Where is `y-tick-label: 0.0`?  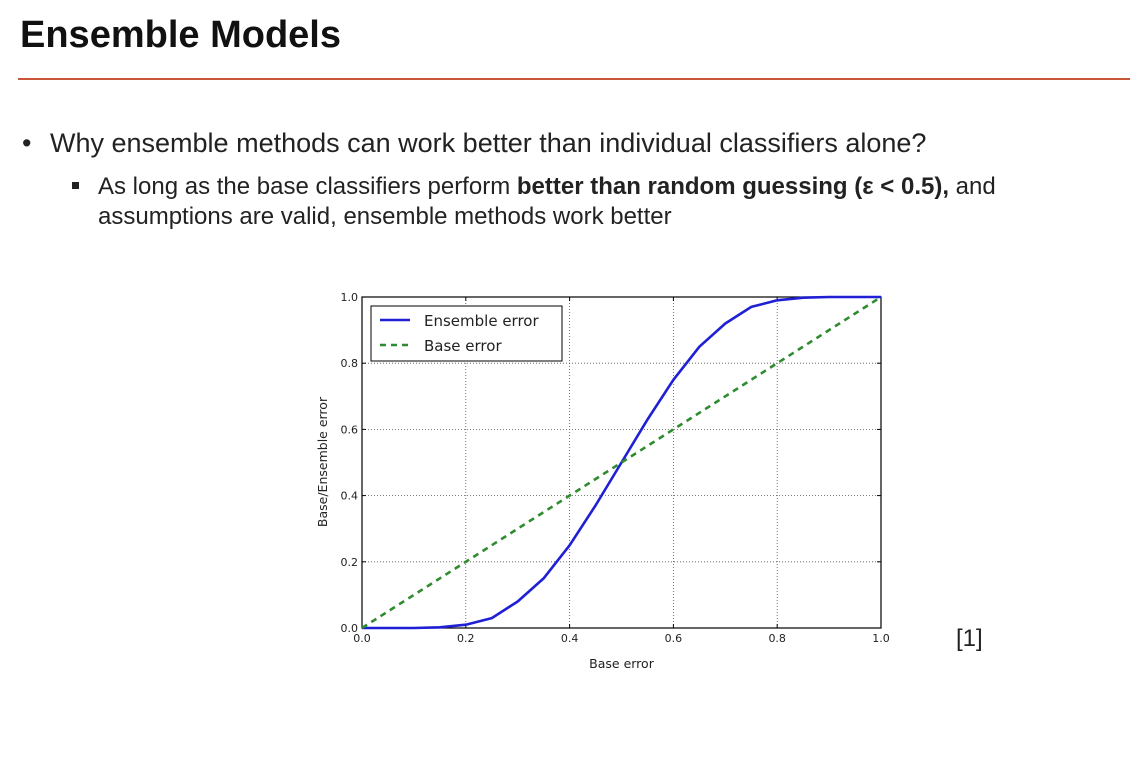 y-tick-label: 0.0 is located at coordinates (350, 628).